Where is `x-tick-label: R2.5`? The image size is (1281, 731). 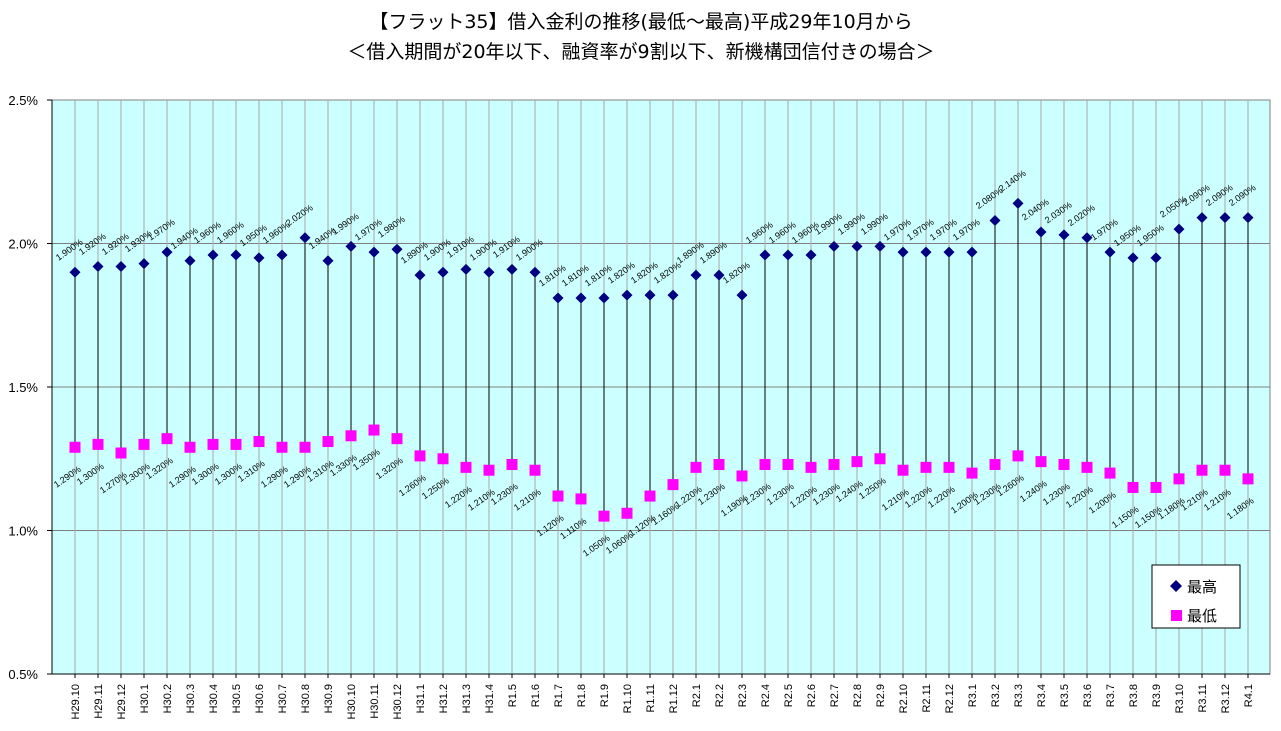
x-tick-label: R2.5 is located at coordinates (789, 695).